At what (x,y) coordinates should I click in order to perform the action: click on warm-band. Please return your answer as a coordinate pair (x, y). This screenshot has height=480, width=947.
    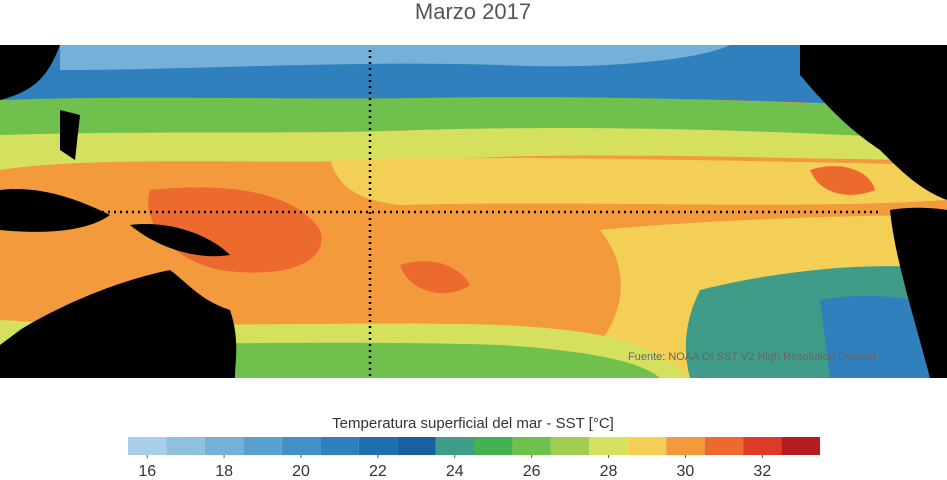
    Looking at the image, I should click on (638, 181).